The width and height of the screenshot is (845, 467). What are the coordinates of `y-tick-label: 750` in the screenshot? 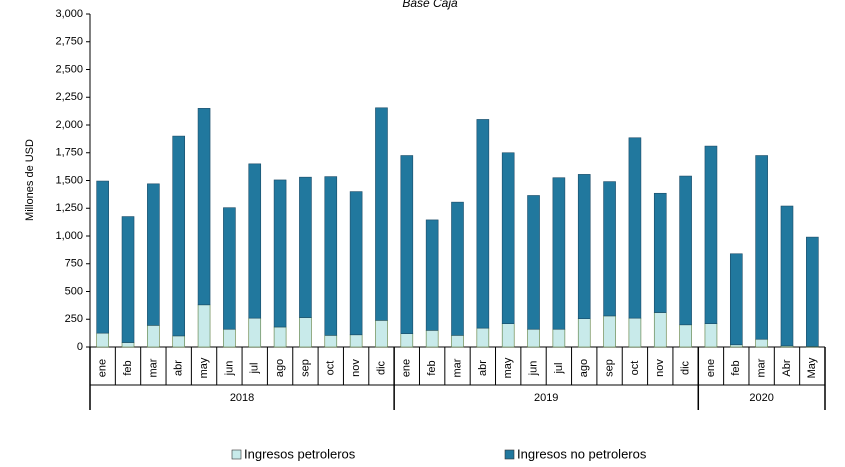 It's located at (74, 264).